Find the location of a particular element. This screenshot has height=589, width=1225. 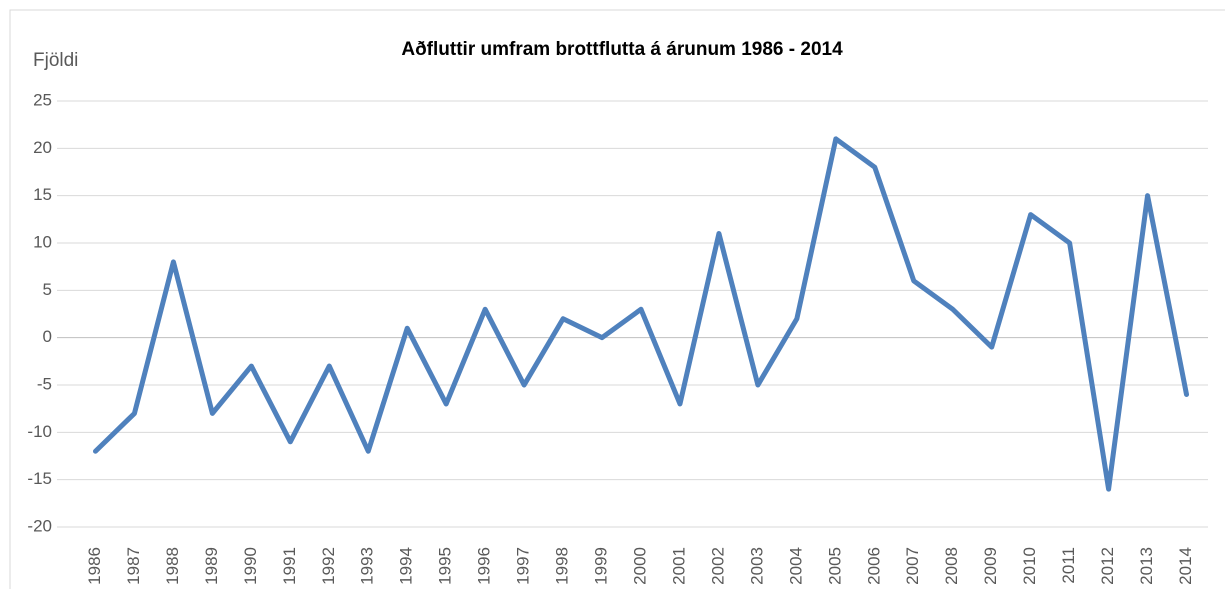

x-tick-label: 2003 is located at coordinates (756, 566).